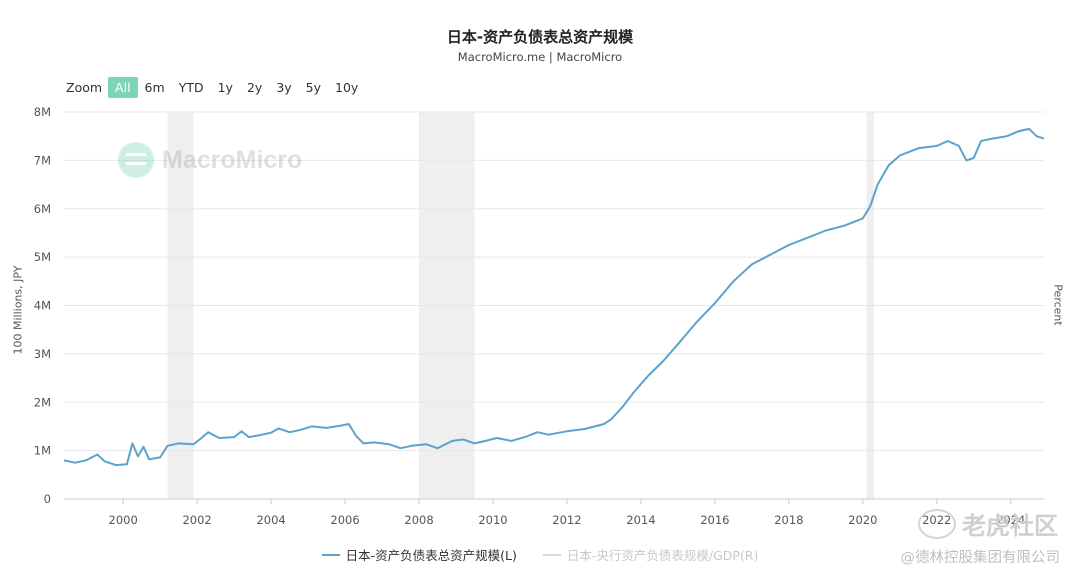  Describe the element at coordinates (42, 402) in the screenshot. I see `y-tick-label: 2M` at that location.